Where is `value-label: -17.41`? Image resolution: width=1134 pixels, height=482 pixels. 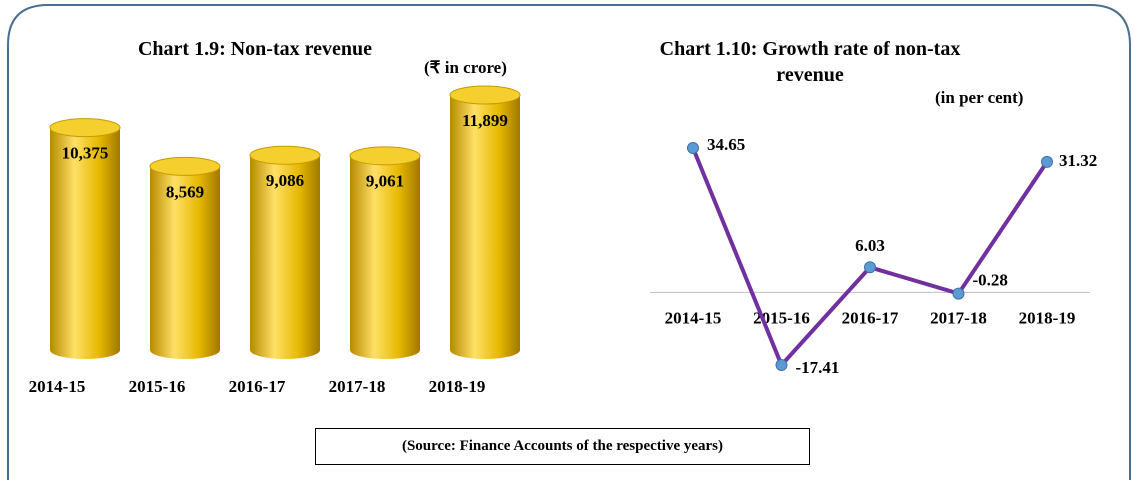 value-label: -17.41 is located at coordinates (818, 367).